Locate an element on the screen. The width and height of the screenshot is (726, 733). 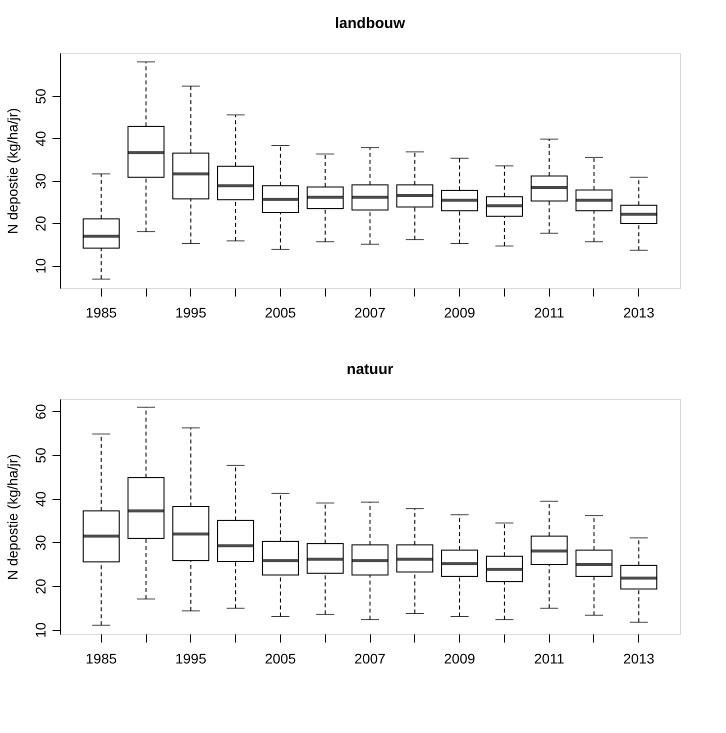
y-tick-label: 60 is located at coordinates (40, 412).